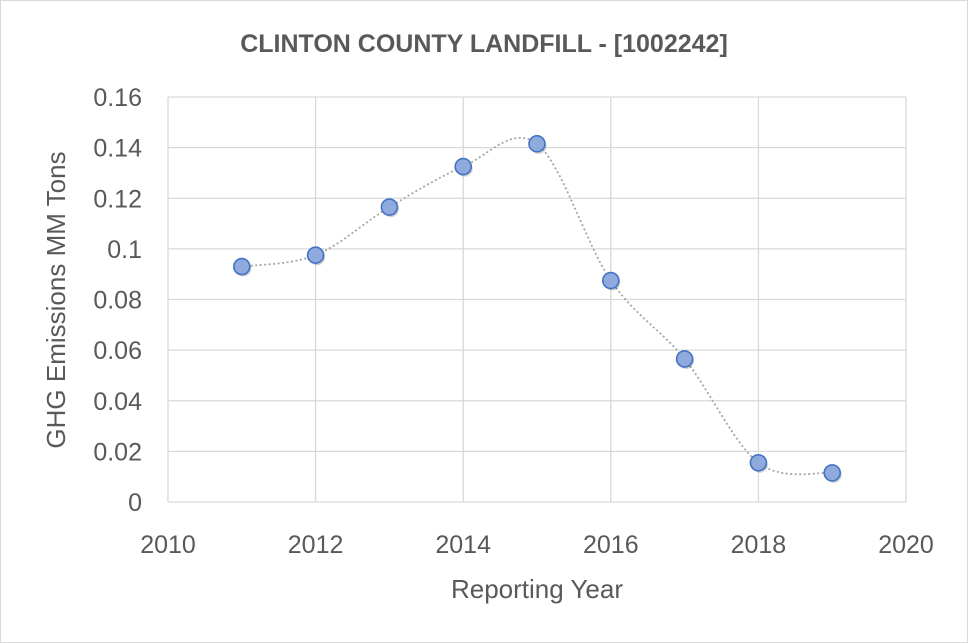  I want to click on data-point-2015, so click(537, 144).